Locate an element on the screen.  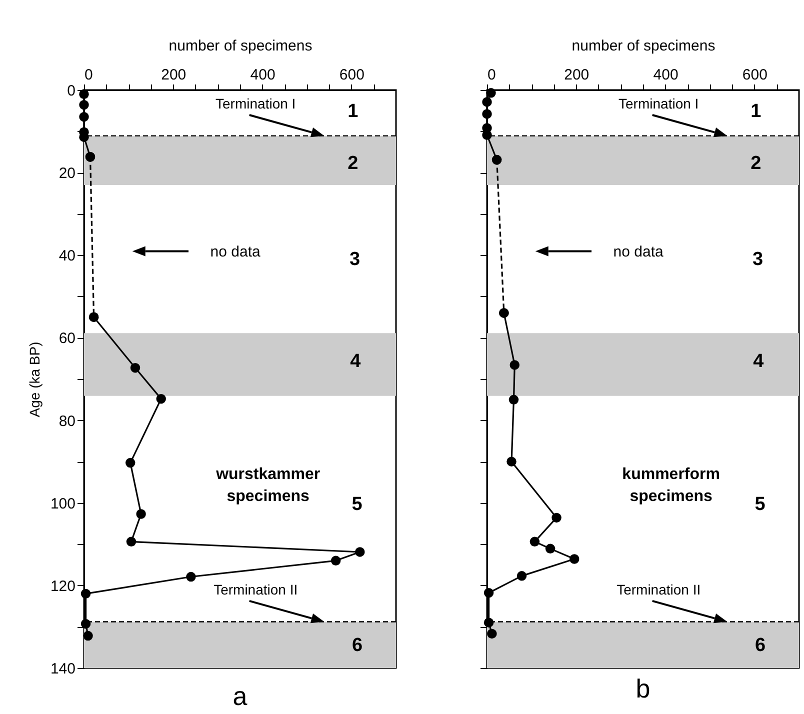
y-axis-title: Age (ka BP) is located at coordinates (34, 380).